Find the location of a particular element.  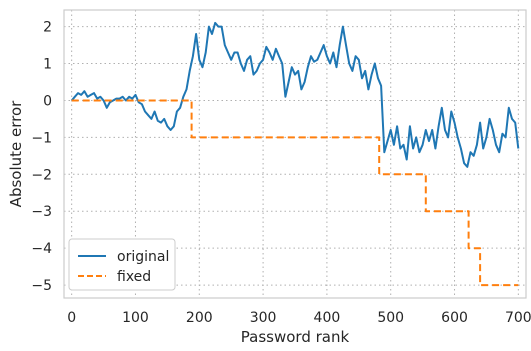

y-tick-label: −4 is located at coordinates (41, 249).